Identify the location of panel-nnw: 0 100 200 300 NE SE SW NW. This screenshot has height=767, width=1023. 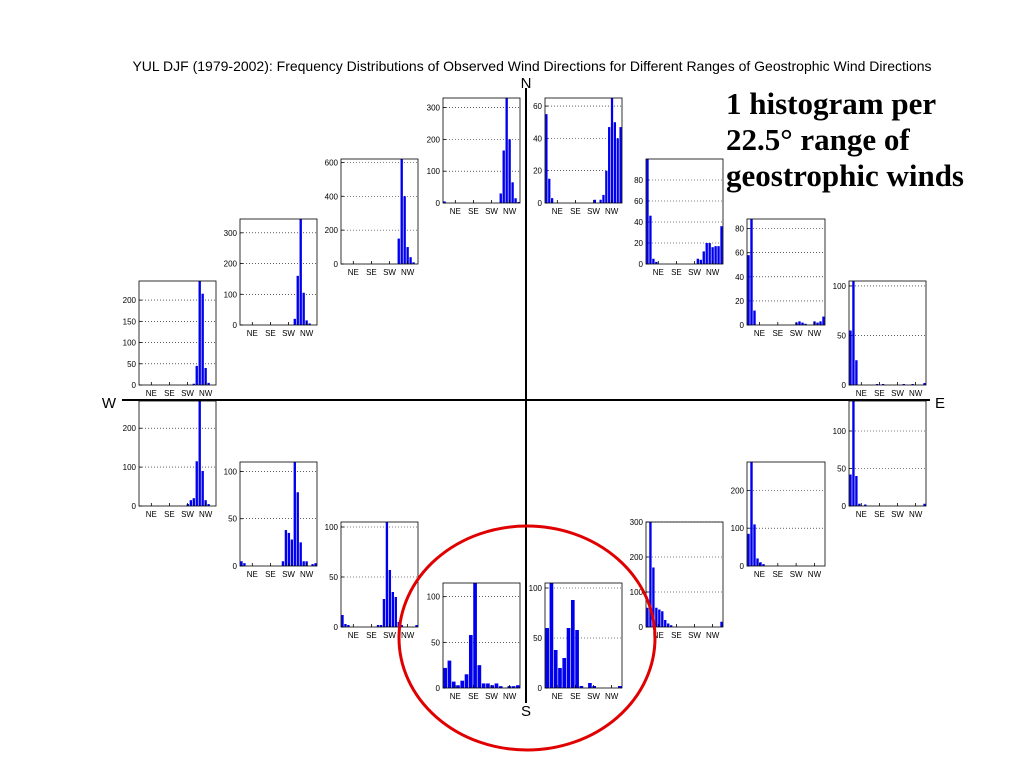
(474, 156).